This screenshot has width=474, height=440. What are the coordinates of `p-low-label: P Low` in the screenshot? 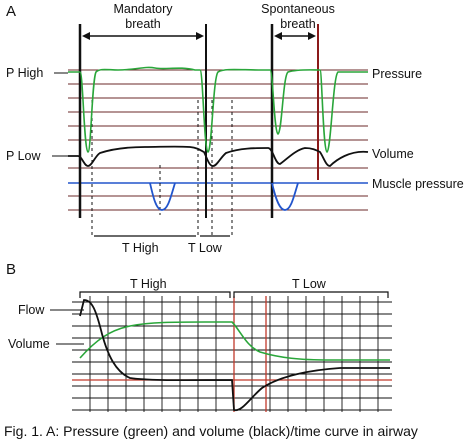 It's located at (23, 156).